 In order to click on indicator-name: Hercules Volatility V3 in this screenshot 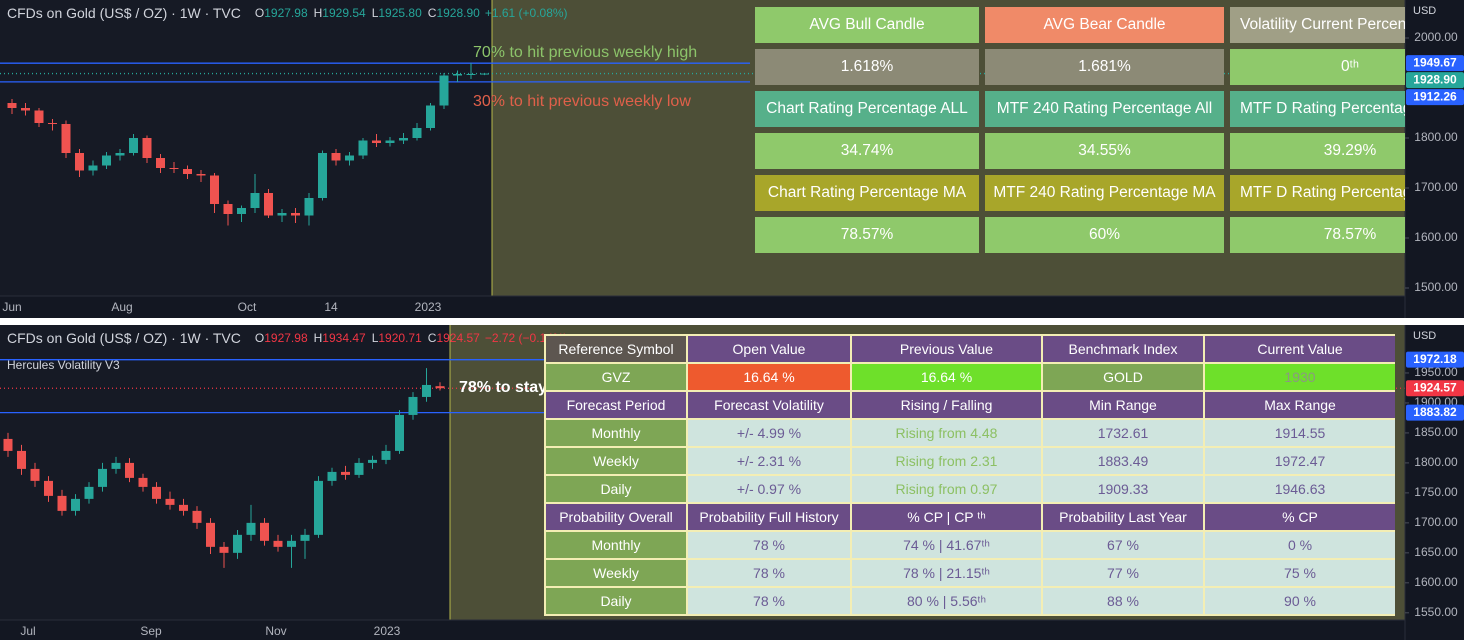, I will do `click(63, 365)`.